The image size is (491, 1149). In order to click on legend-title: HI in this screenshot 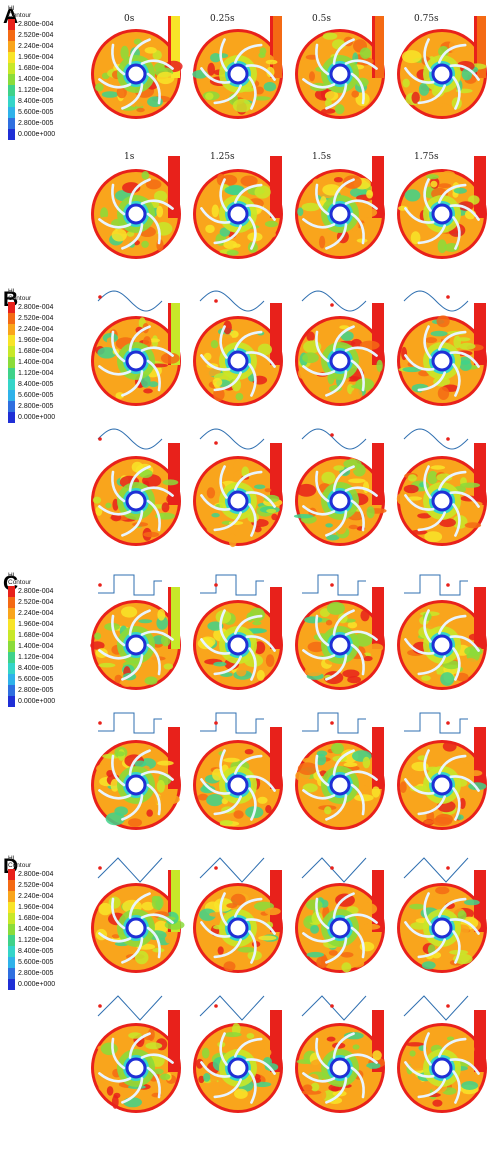, I will do `click(11, 291)`.